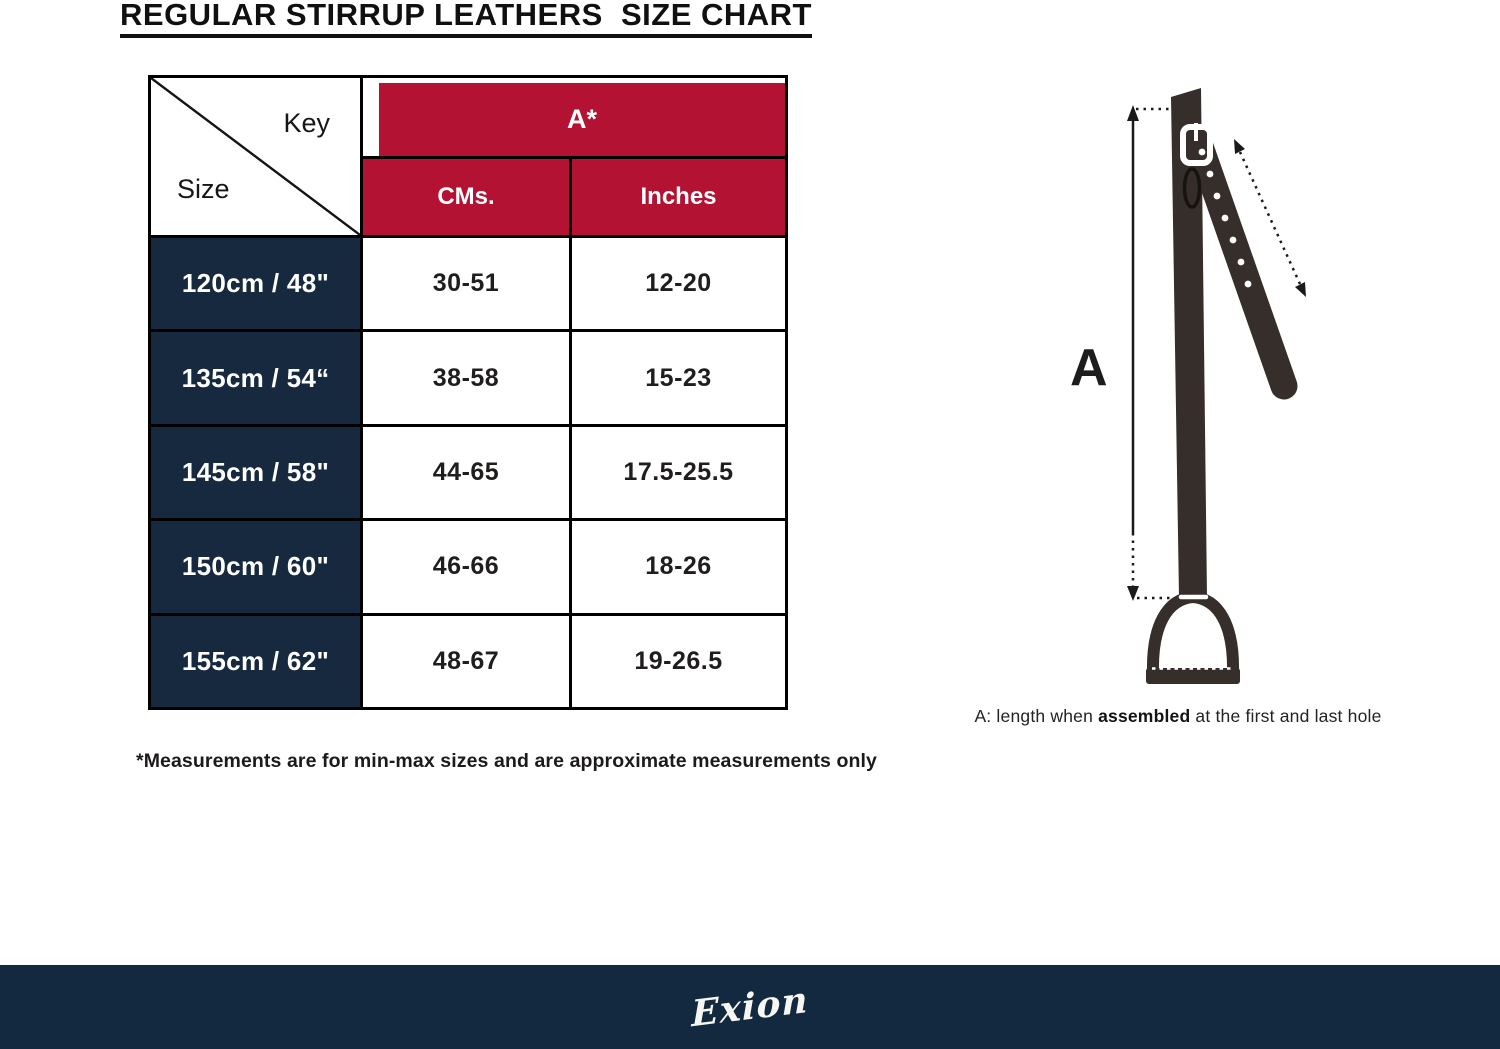 Image resolution: width=1500 pixels, height=1049 pixels. What do you see at coordinates (1270, 218) in the screenshot?
I see `buckle-strap-measure-arrow` at bounding box center [1270, 218].